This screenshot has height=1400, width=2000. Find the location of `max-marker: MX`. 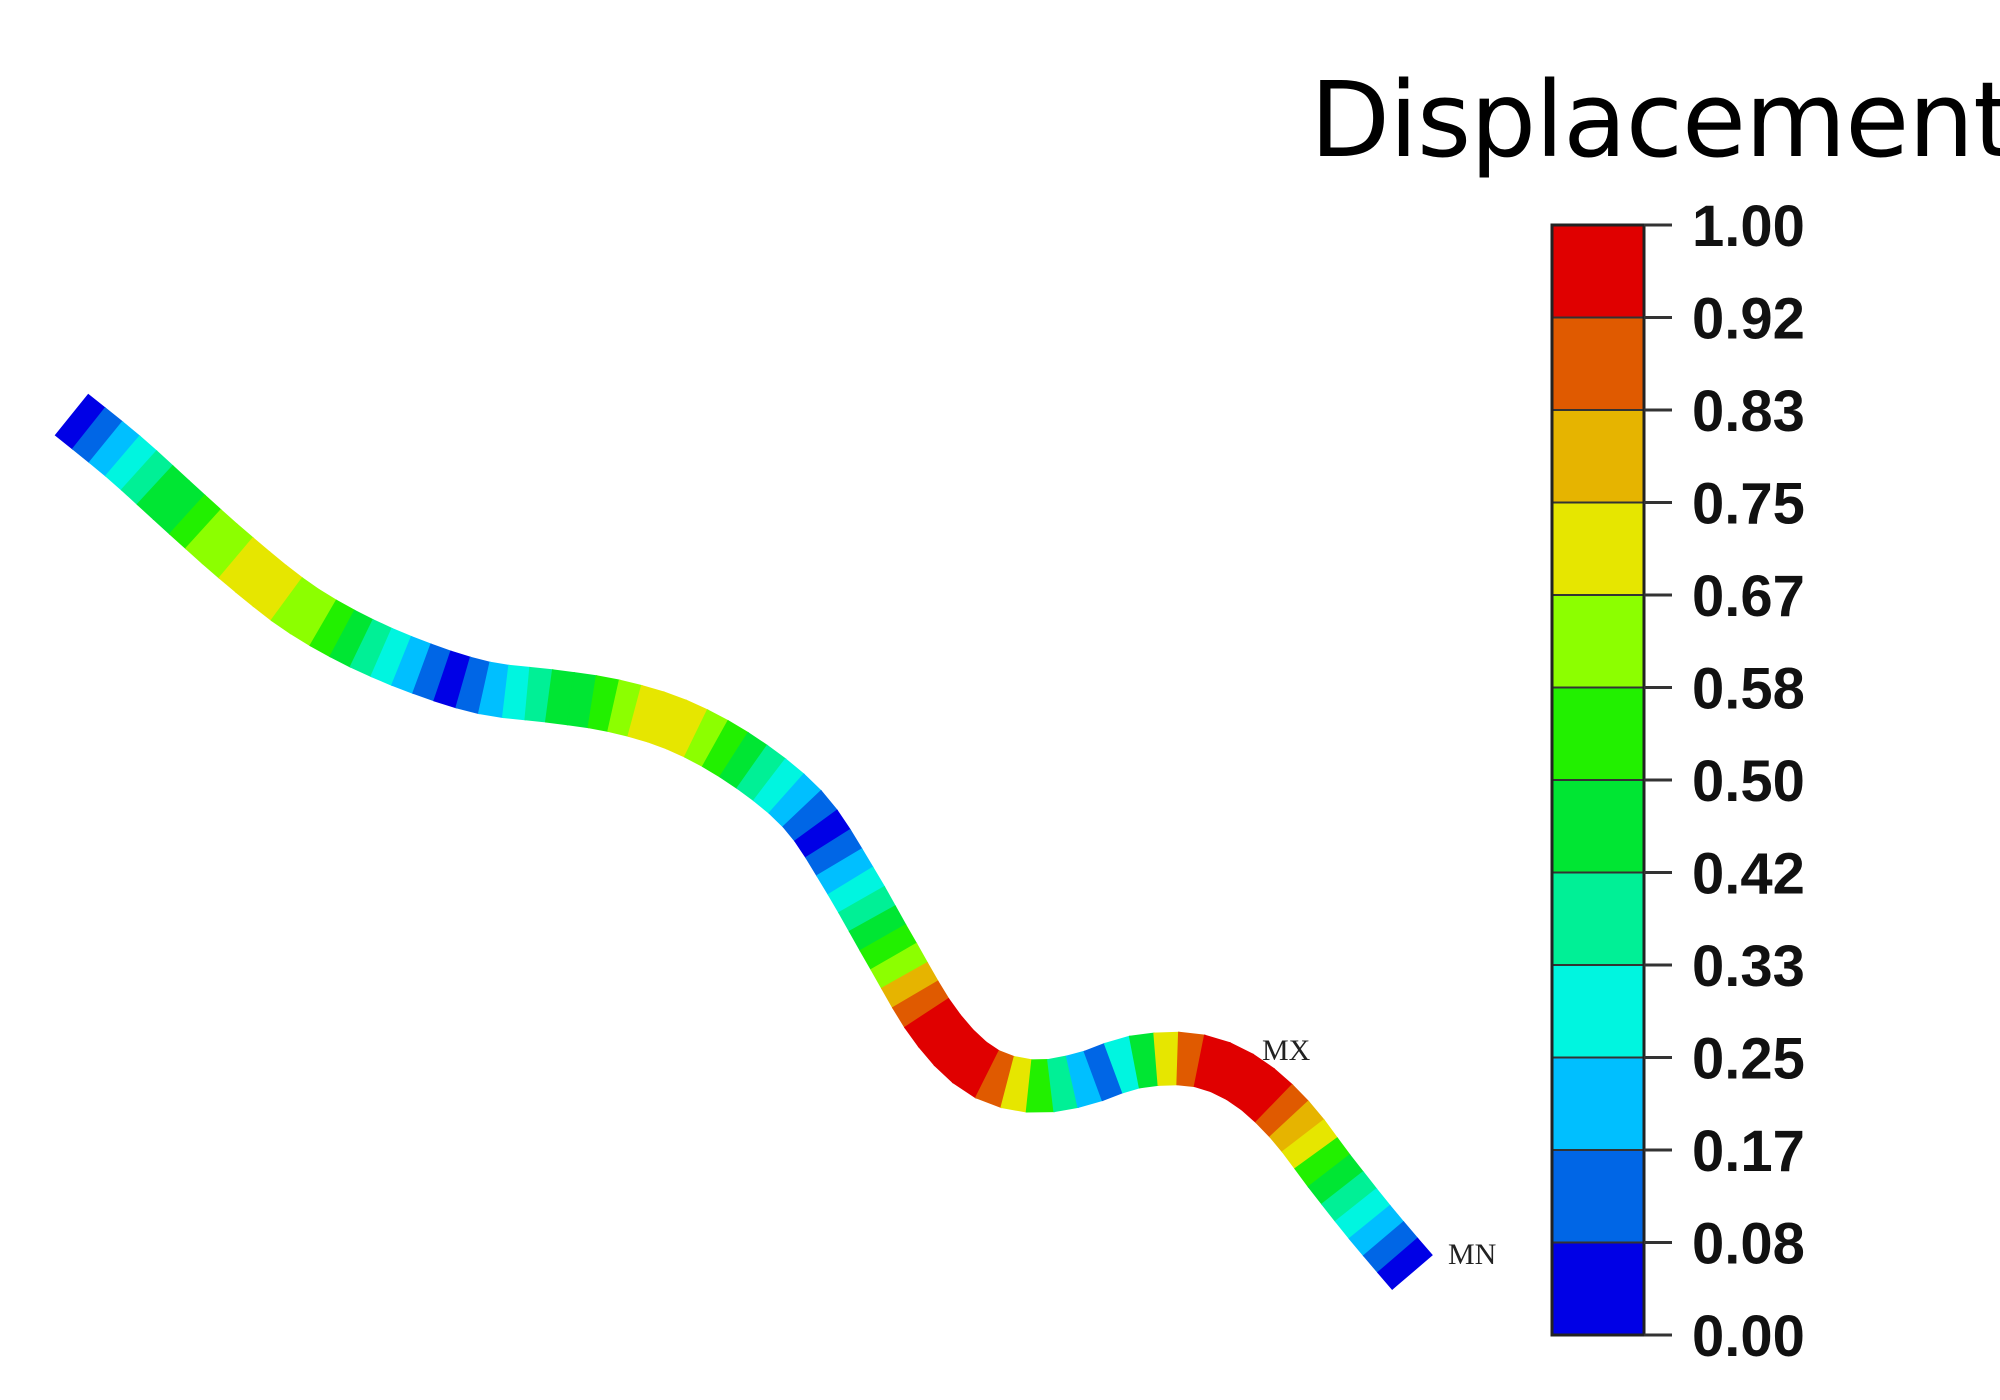

max-marker: MX is located at coordinates (1286, 1050).